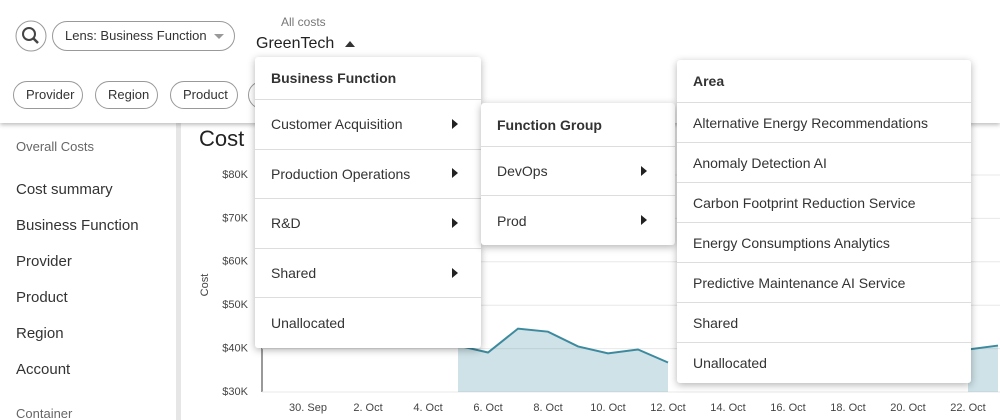 The image size is (1000, 420). What do you see at coordinates (43, 369) in the screenshot?
I see `nav-item: Account` at bounding box center [43, 369].